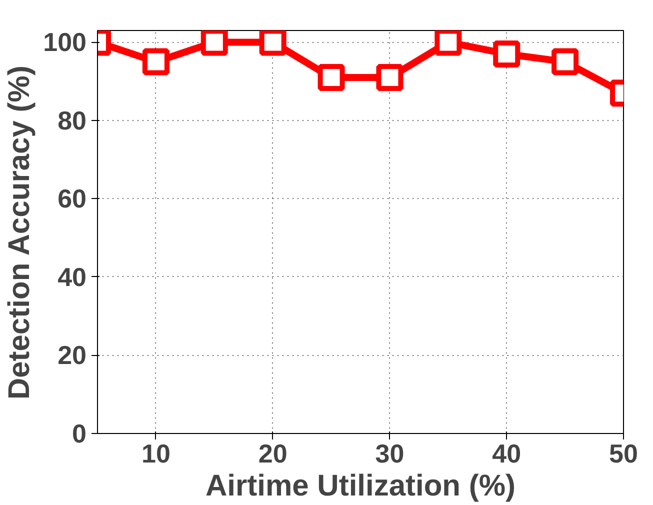 This screenshot has height=505, width=653. Describe the element at coordinates (155, 453) in the screenshot. I see `x-tick-label: 10` at that location.